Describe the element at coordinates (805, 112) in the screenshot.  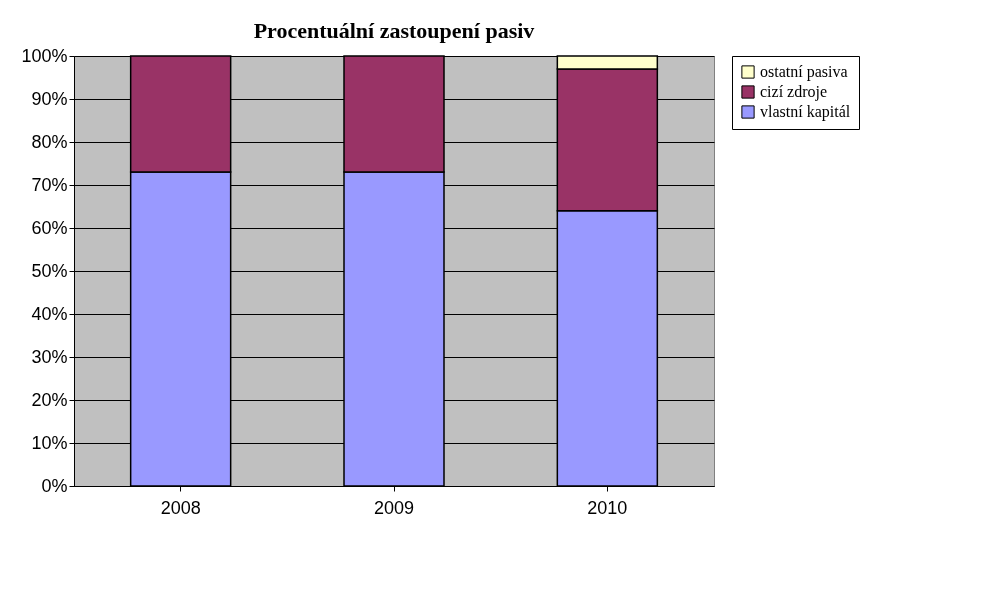
I see `legend-label: vlastní kapitál` at that location.